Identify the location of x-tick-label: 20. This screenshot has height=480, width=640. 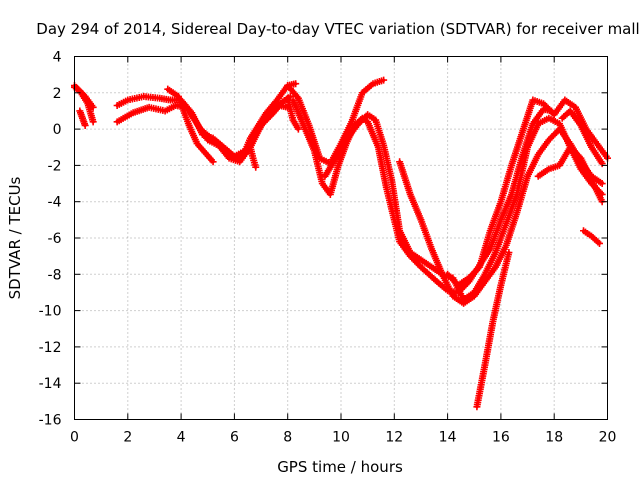
(608, 438).